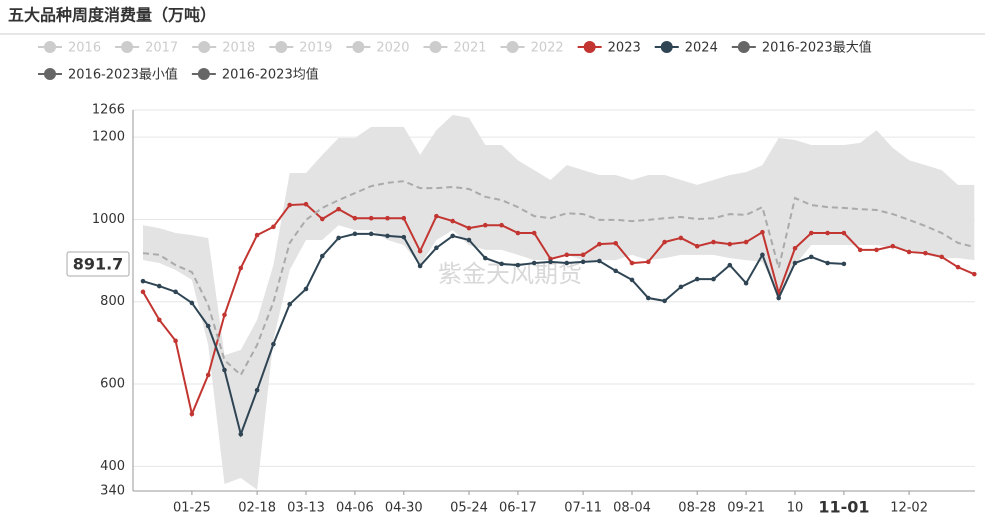 The image size is (985, 520). I want to click on legend-item: 2017, so click(146, 48).